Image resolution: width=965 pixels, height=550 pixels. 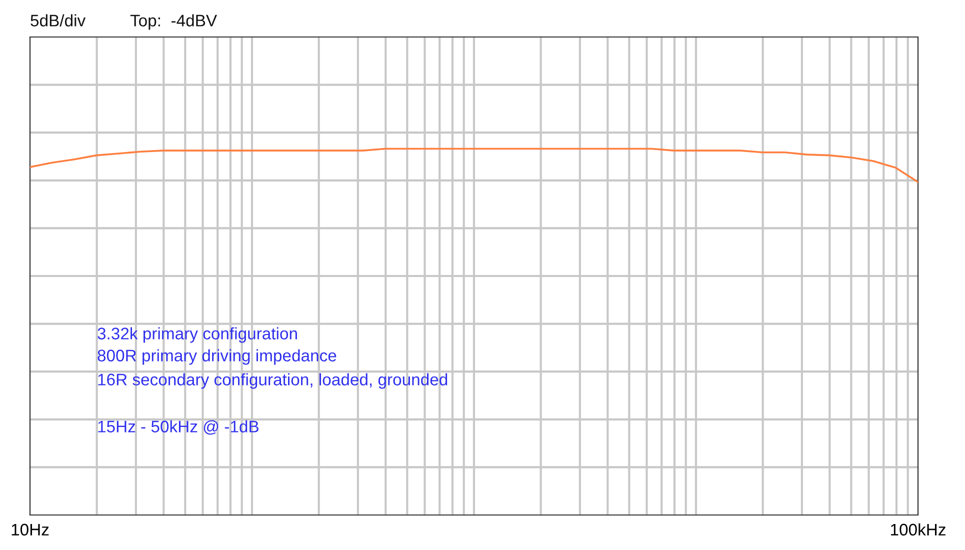 I want to click on annotation: 800R primary driving impedance, so click(x=217, y=357).